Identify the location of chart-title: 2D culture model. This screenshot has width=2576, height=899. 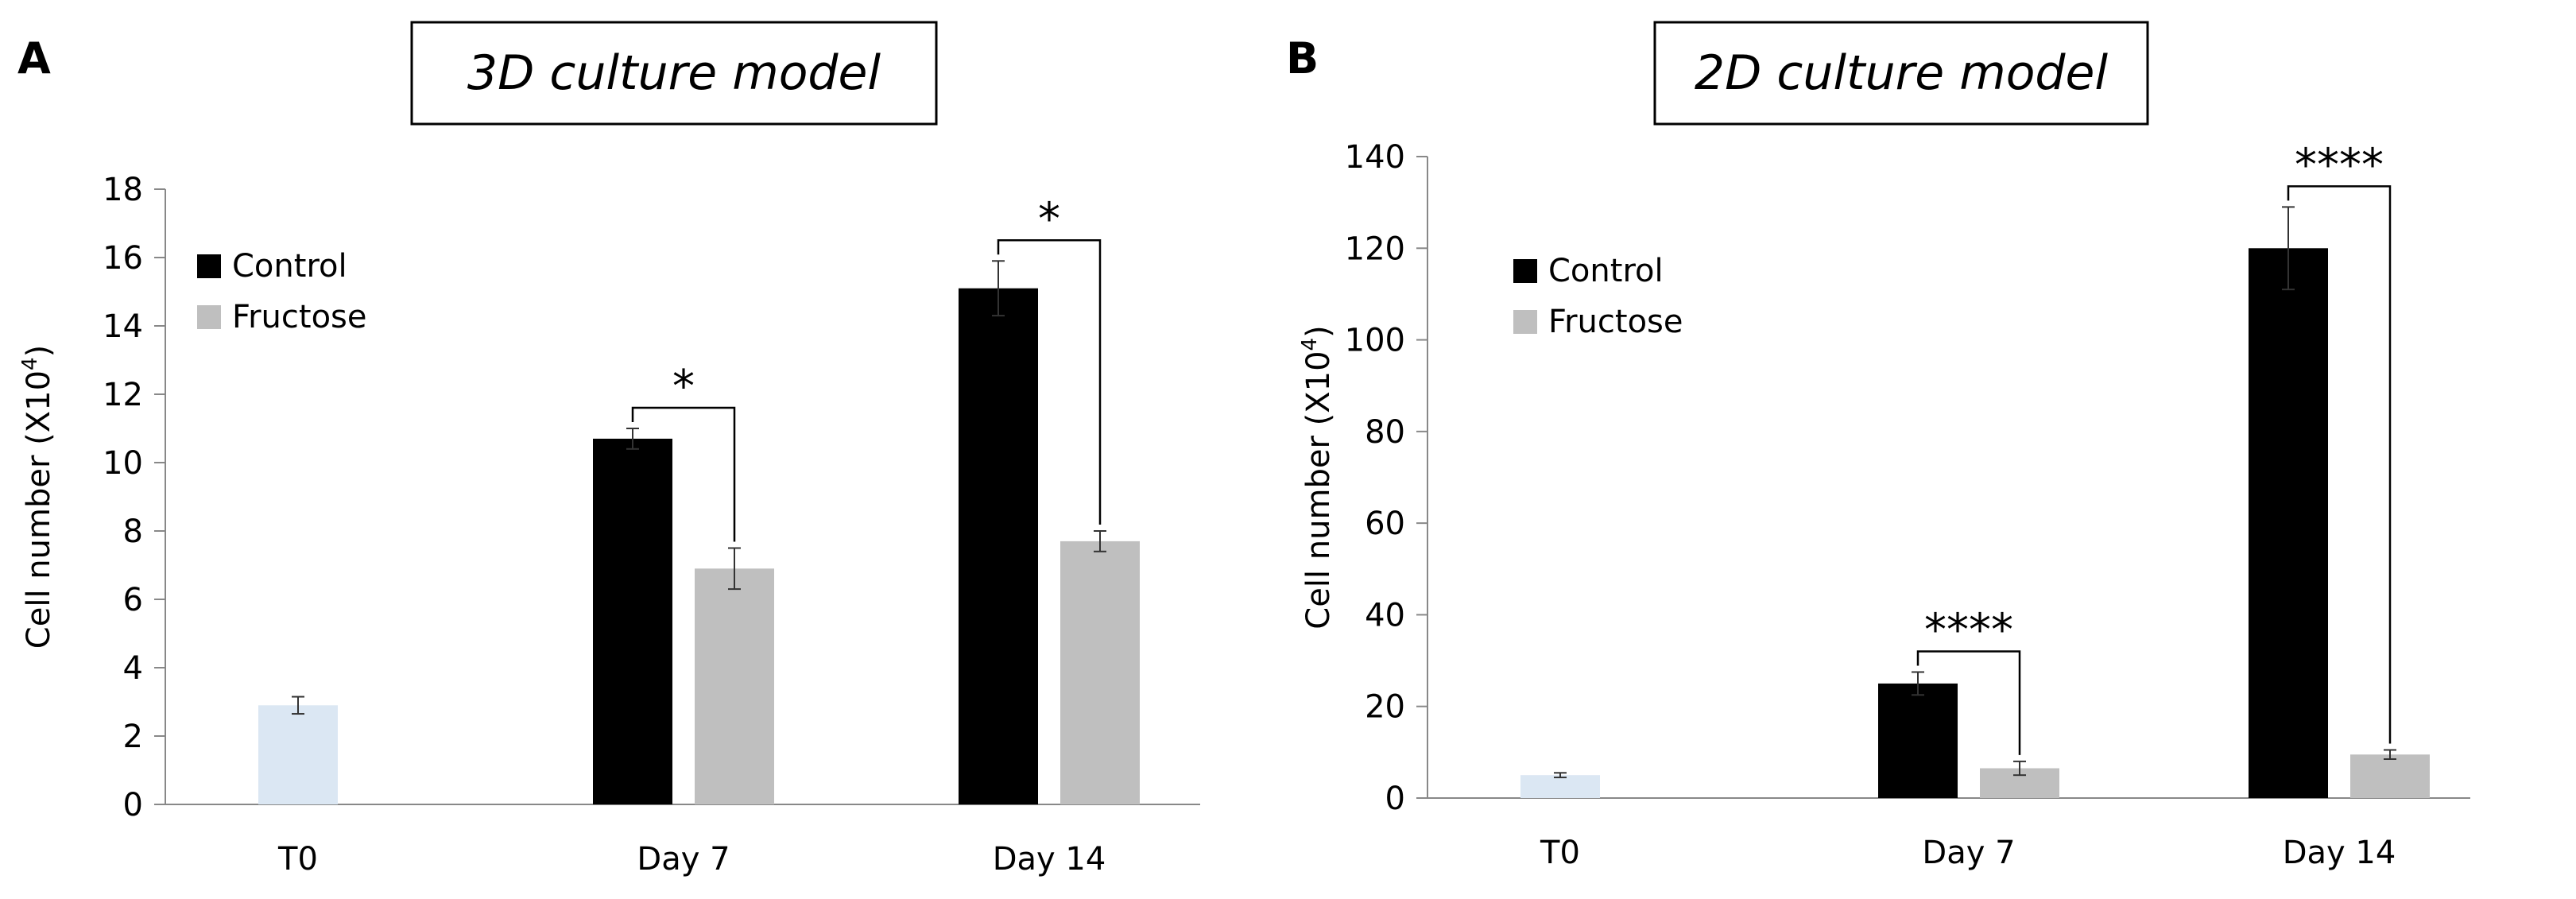
(1901, 73).